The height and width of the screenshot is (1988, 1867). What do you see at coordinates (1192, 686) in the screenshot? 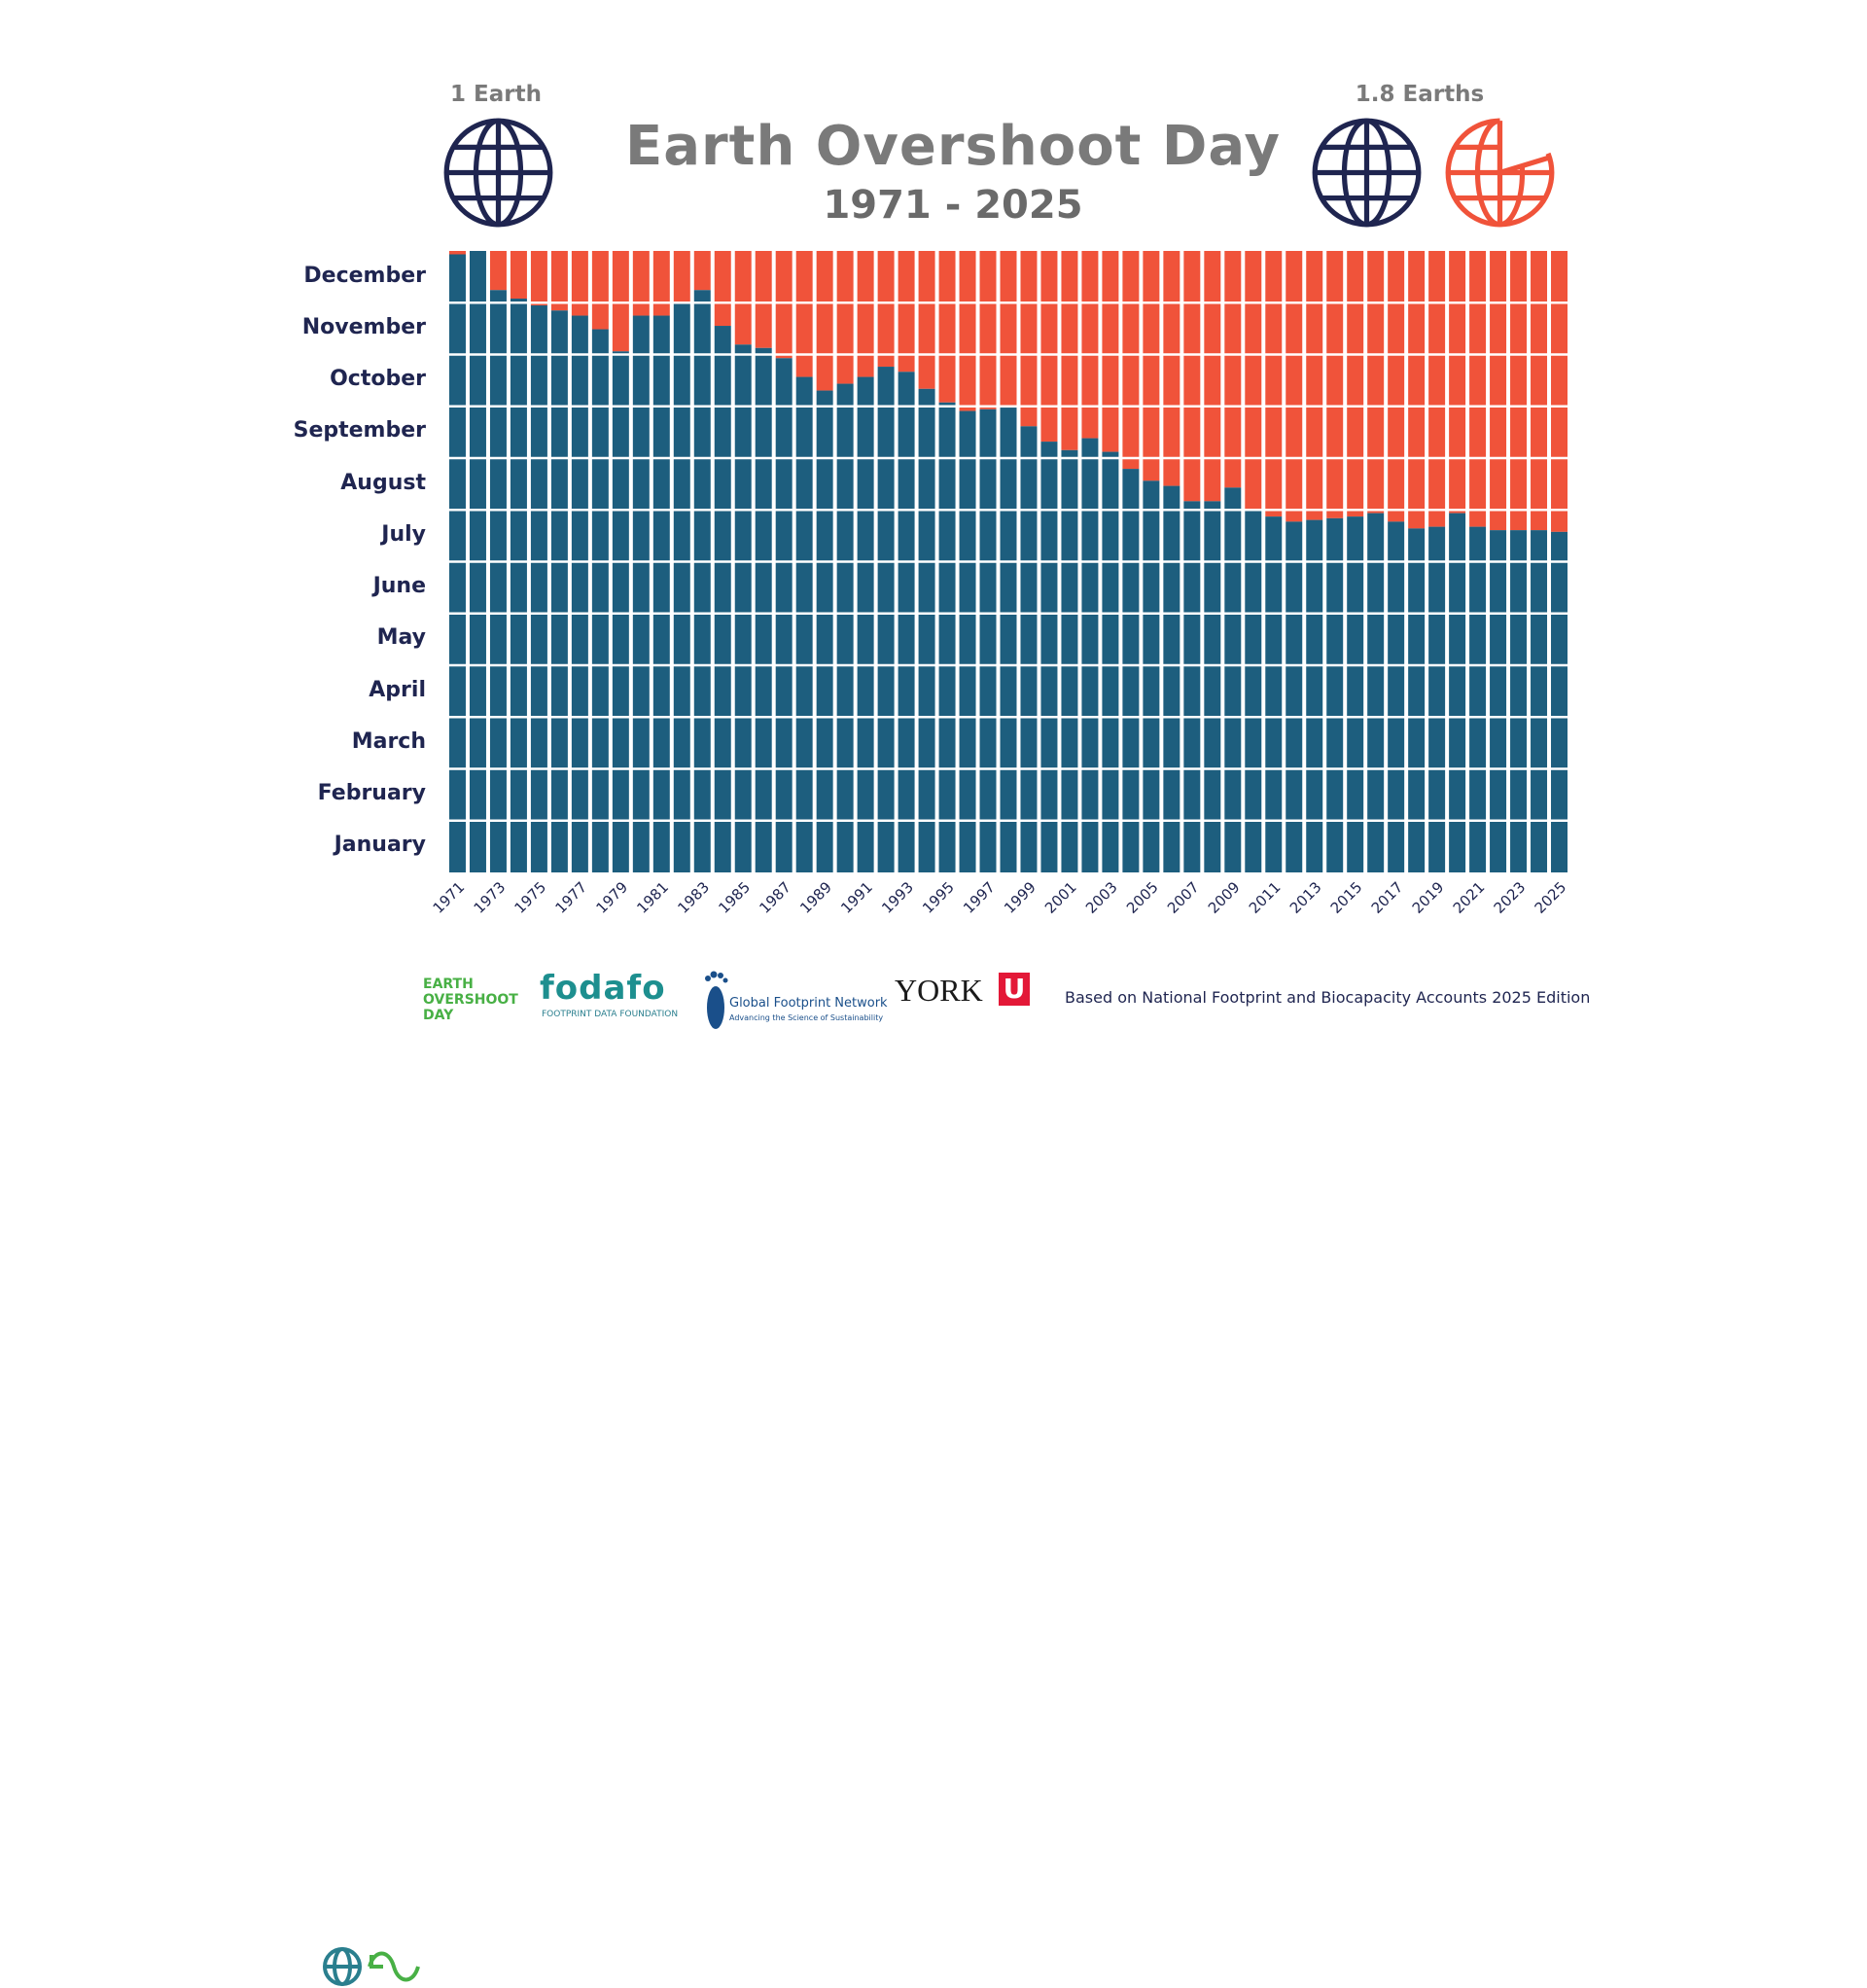
I see `bar-2007` at bounding box center [1192, 686].